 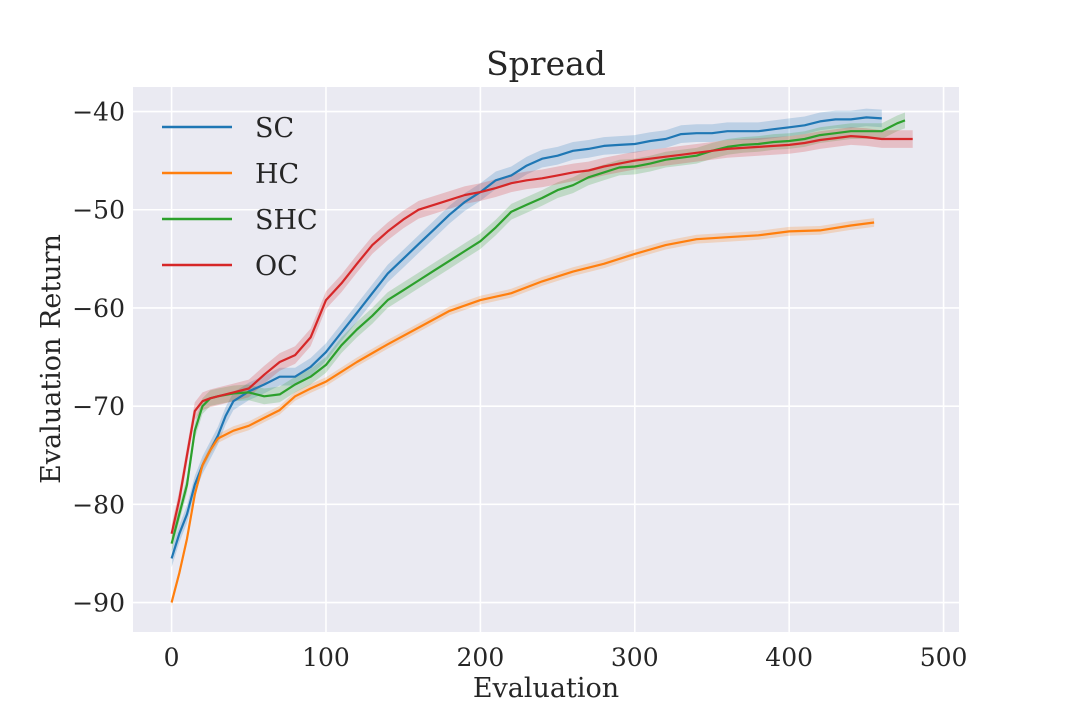 I want to click on x-tick-labels: 0 100 200 300 400 500, so click(x=566, y=657).